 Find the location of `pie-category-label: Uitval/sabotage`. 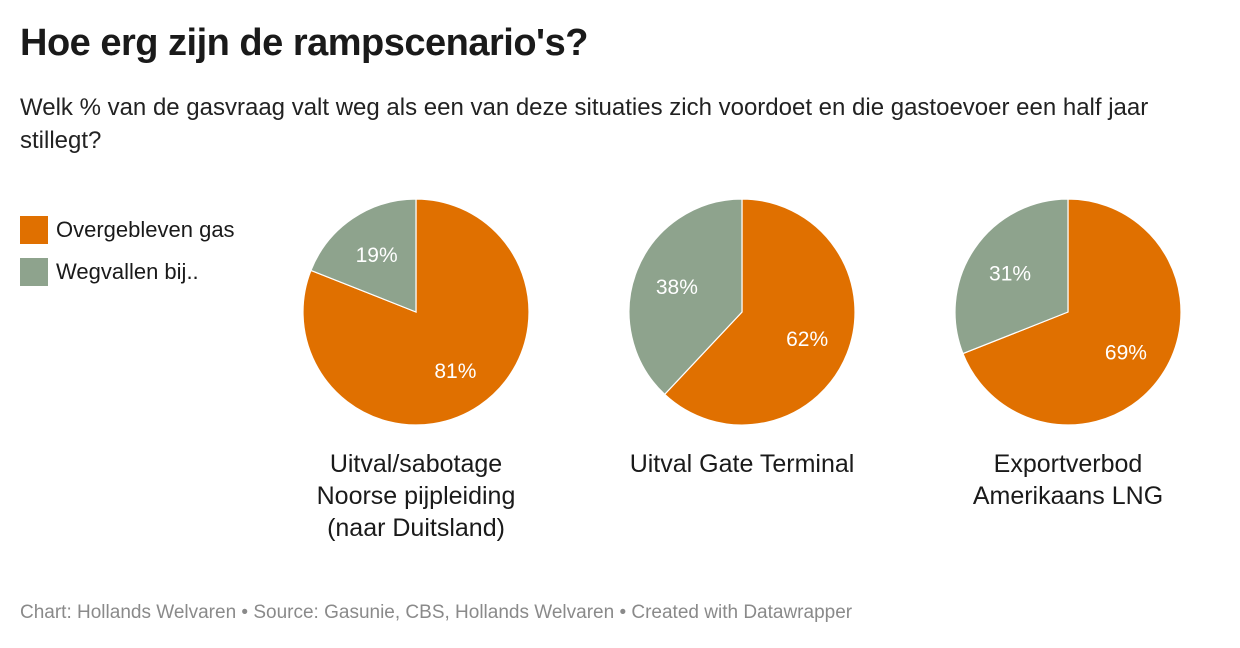

pie-category-label: Uitval/sabotage is located at coordinates (416, 464).